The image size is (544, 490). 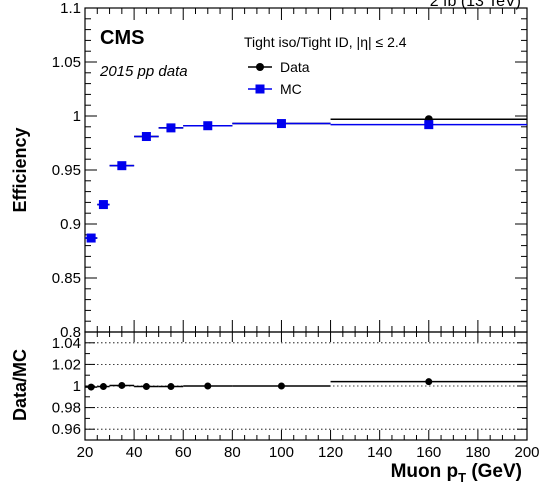 I want to click on x-tick-label: 40, so click(x=134, y=452).